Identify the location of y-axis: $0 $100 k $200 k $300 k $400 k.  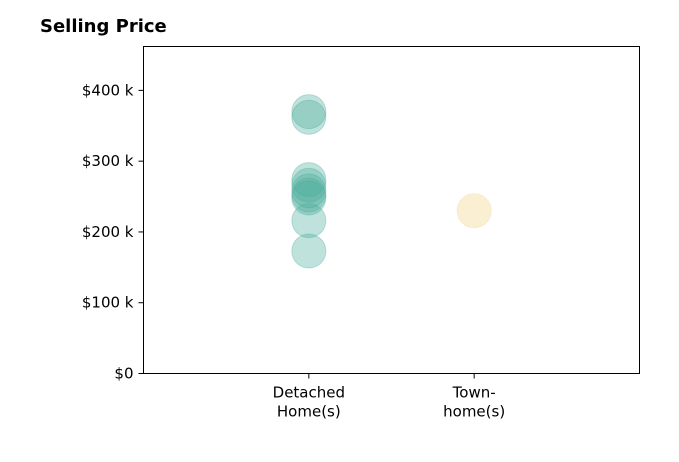
(113, 232).